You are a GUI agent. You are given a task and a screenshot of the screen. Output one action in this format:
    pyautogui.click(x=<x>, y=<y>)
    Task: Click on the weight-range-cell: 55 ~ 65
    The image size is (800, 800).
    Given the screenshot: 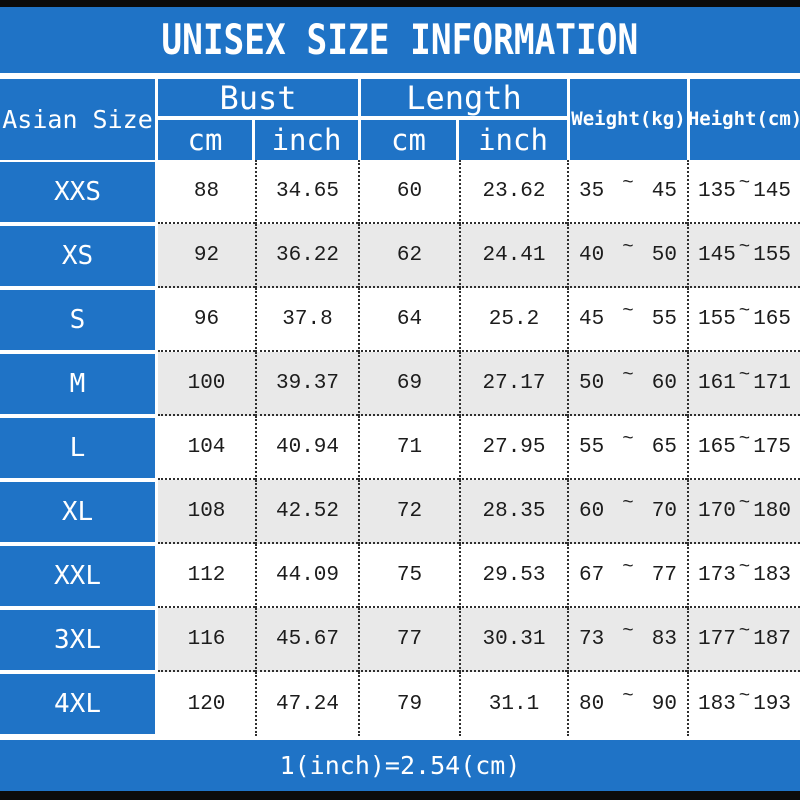 What is the action you would take?
    pyautogui.click(x=627, y=448)
    